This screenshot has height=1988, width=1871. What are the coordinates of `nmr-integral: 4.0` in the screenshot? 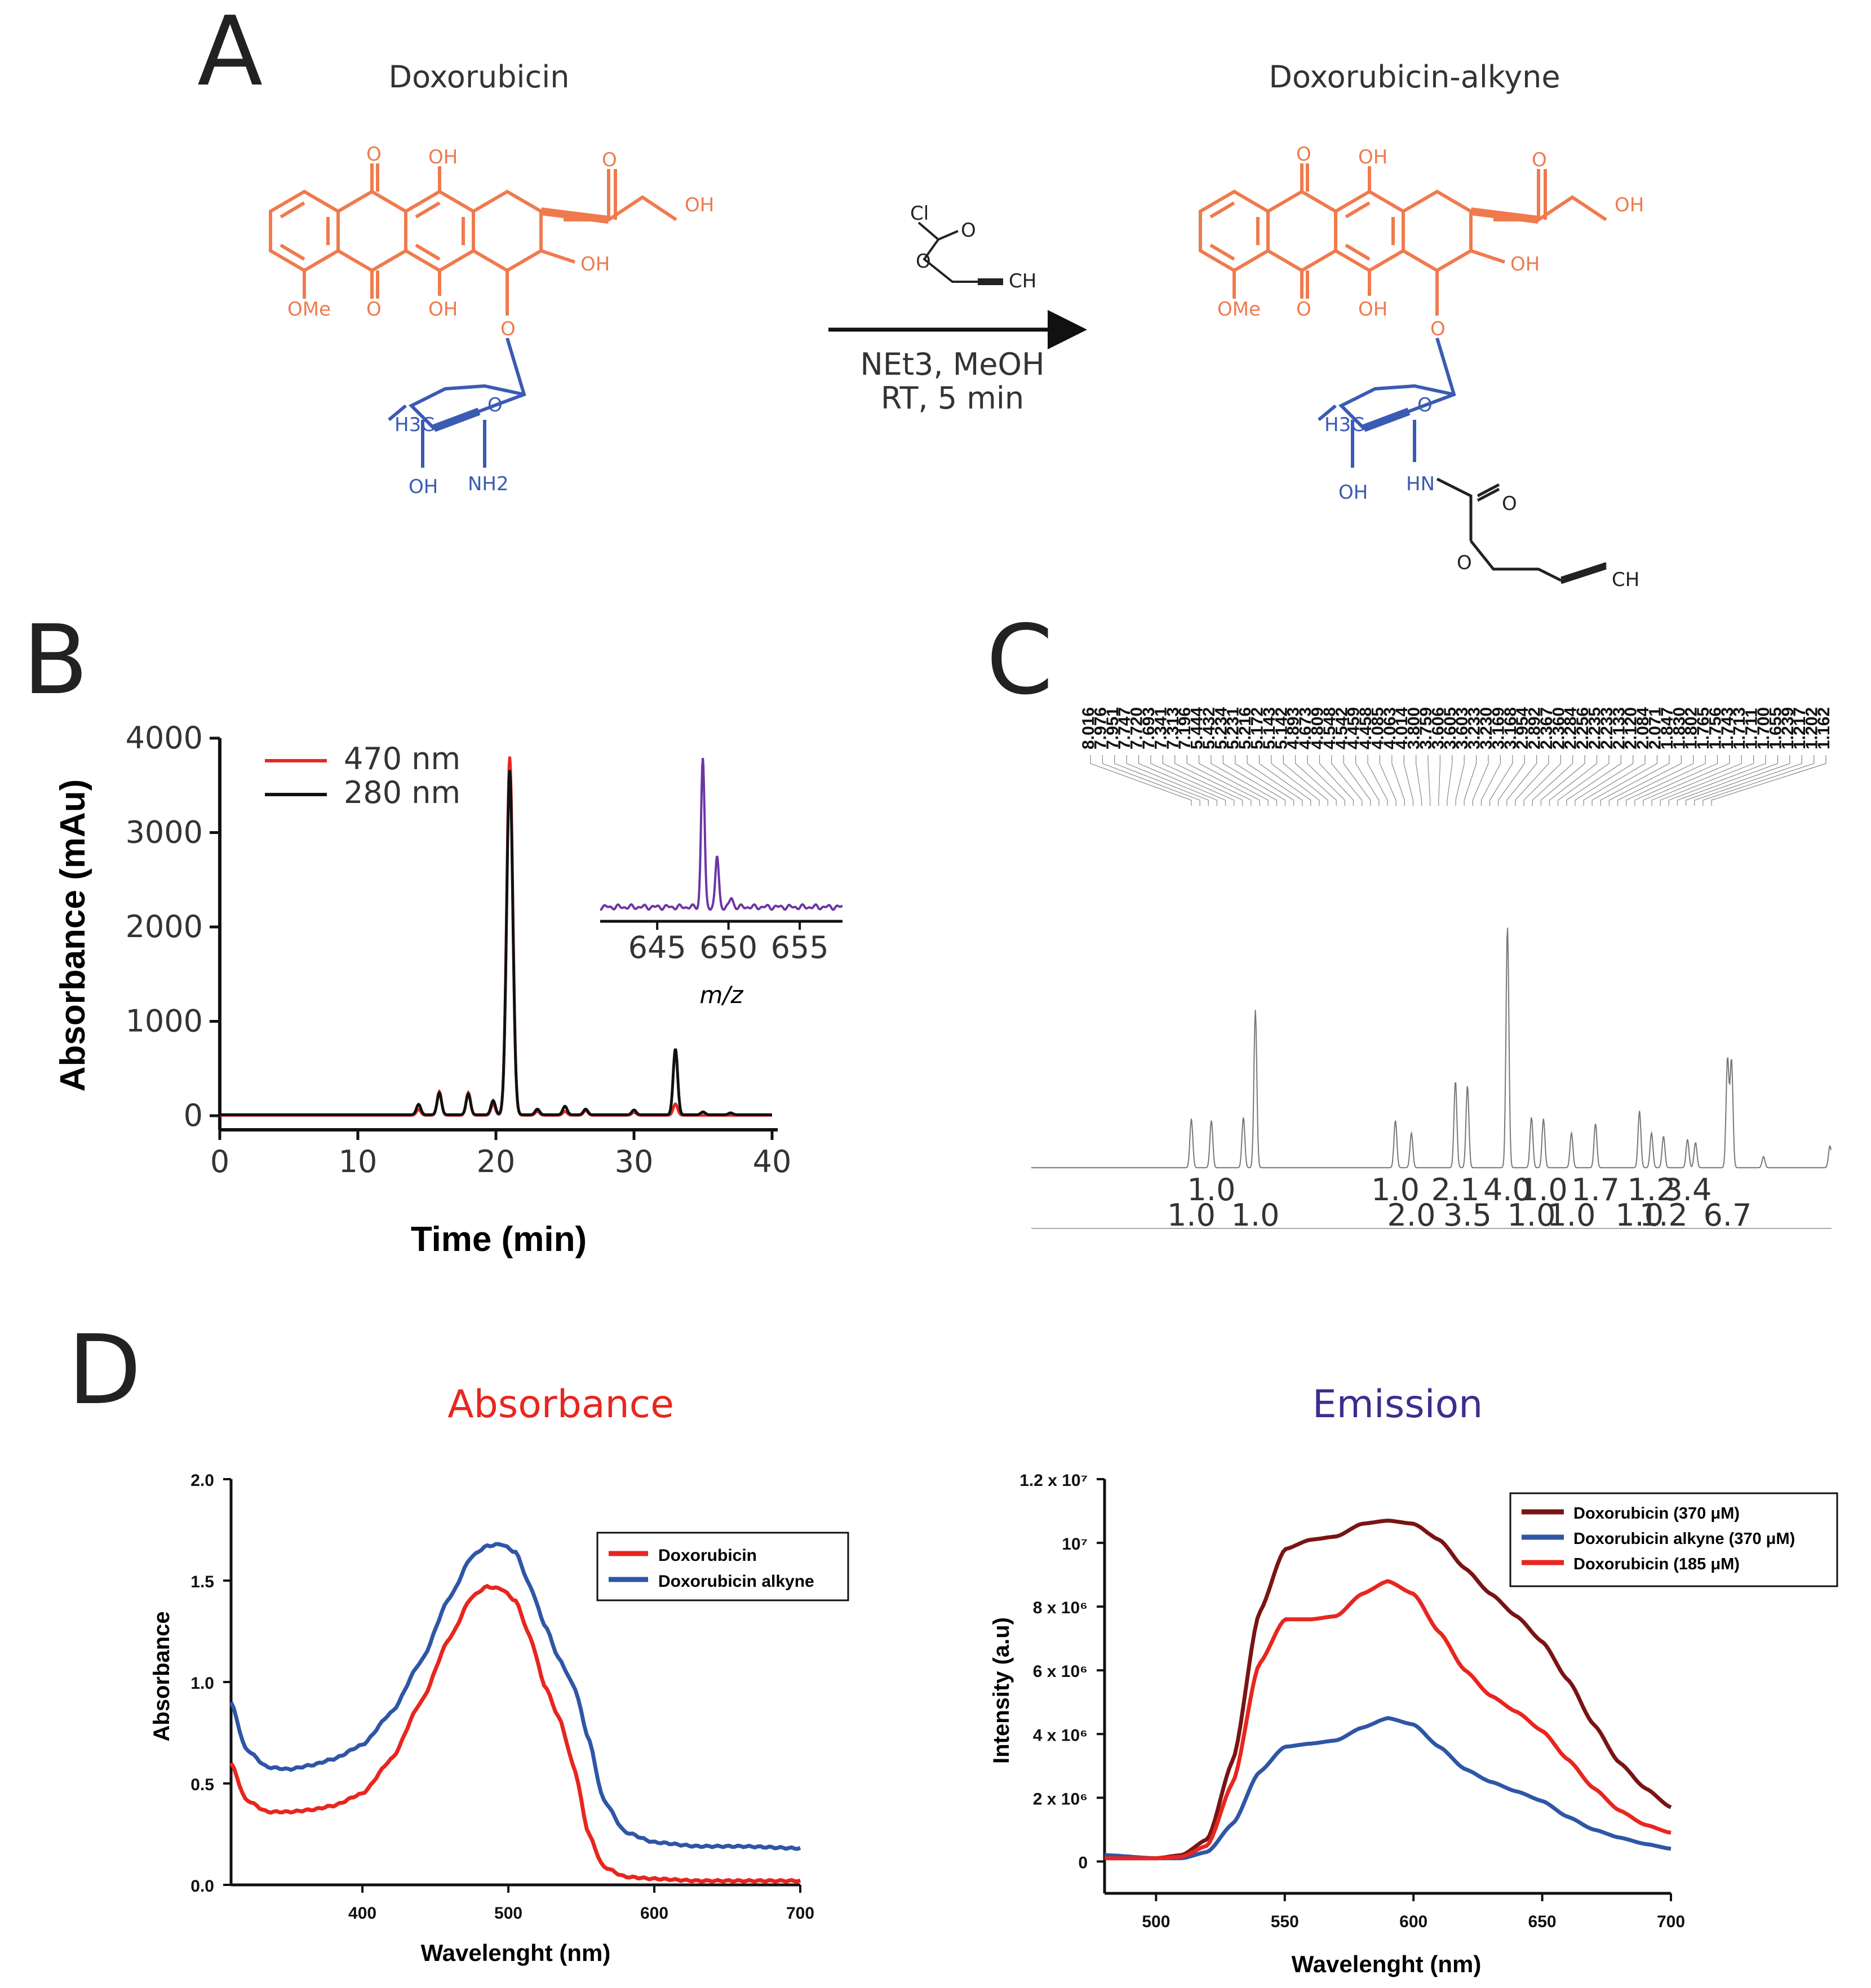 It's located at (1507, 1190).